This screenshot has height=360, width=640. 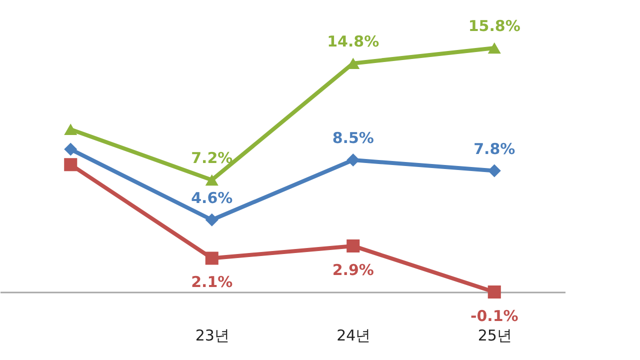 What do you see at coordinates (353, 41) in the screenshot?
I see `data-label: 14.8%` at bounding box center [353, 41].